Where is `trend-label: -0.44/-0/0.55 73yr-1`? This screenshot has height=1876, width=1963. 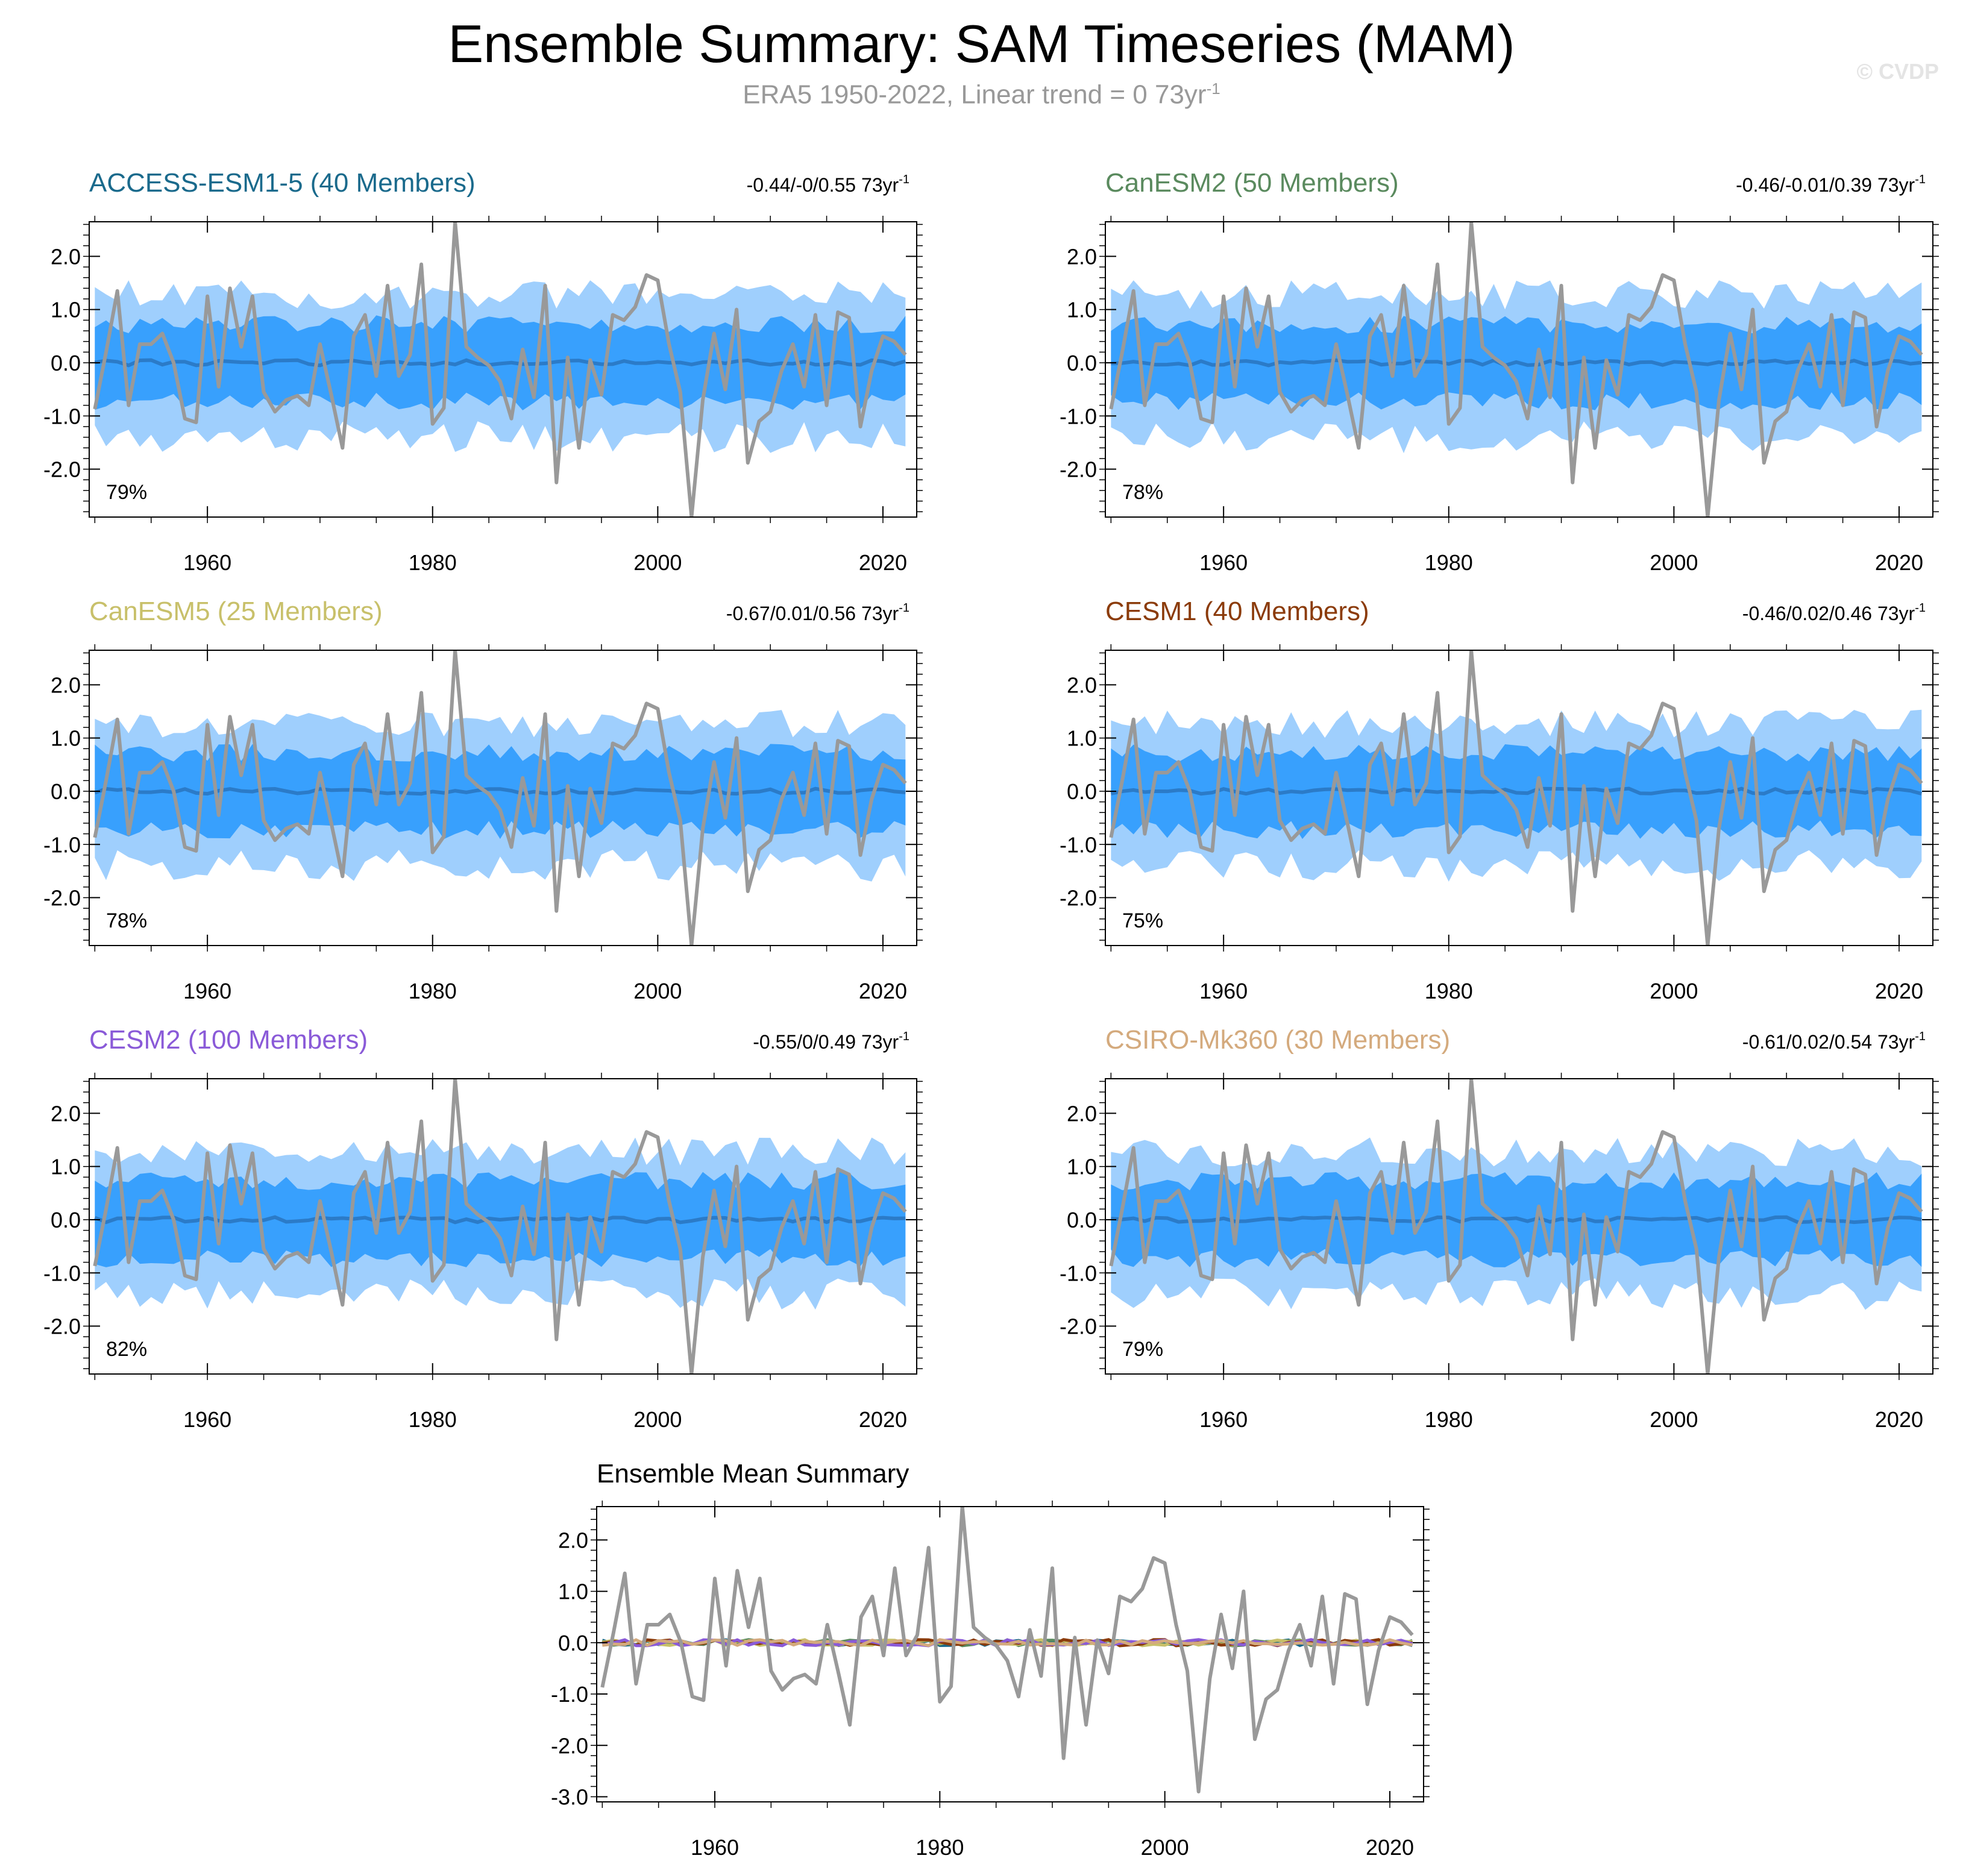
trend-label: -0.44/-0/0.55 73yr-1 is located at coordinates (828, 184).